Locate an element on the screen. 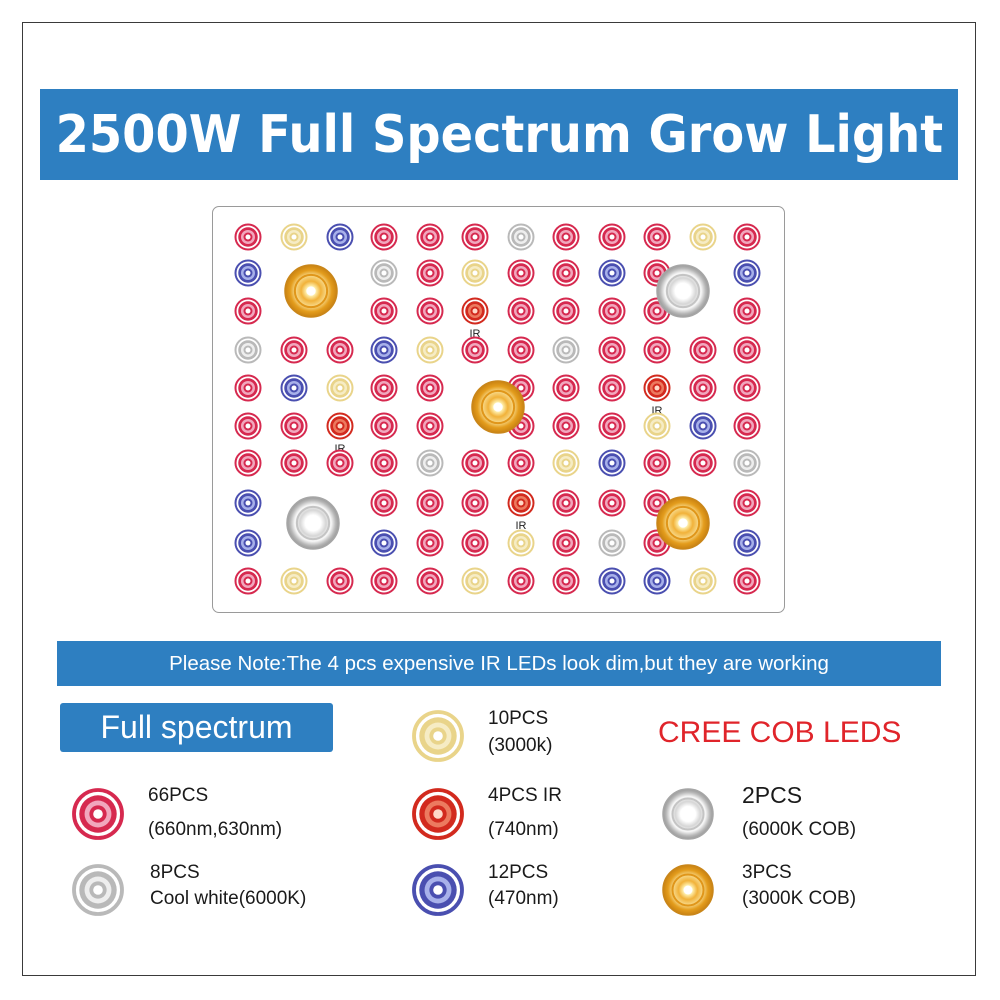 The image size is (1000, 1000). blue-count: 12PCS is located at coordinates (518, 872).